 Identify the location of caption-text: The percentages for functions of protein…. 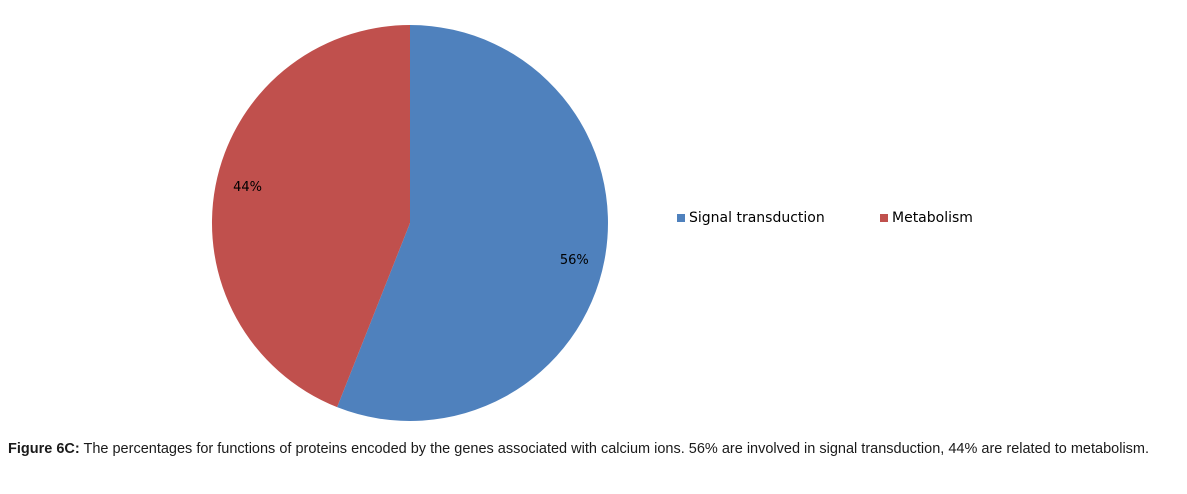
(614, 449).